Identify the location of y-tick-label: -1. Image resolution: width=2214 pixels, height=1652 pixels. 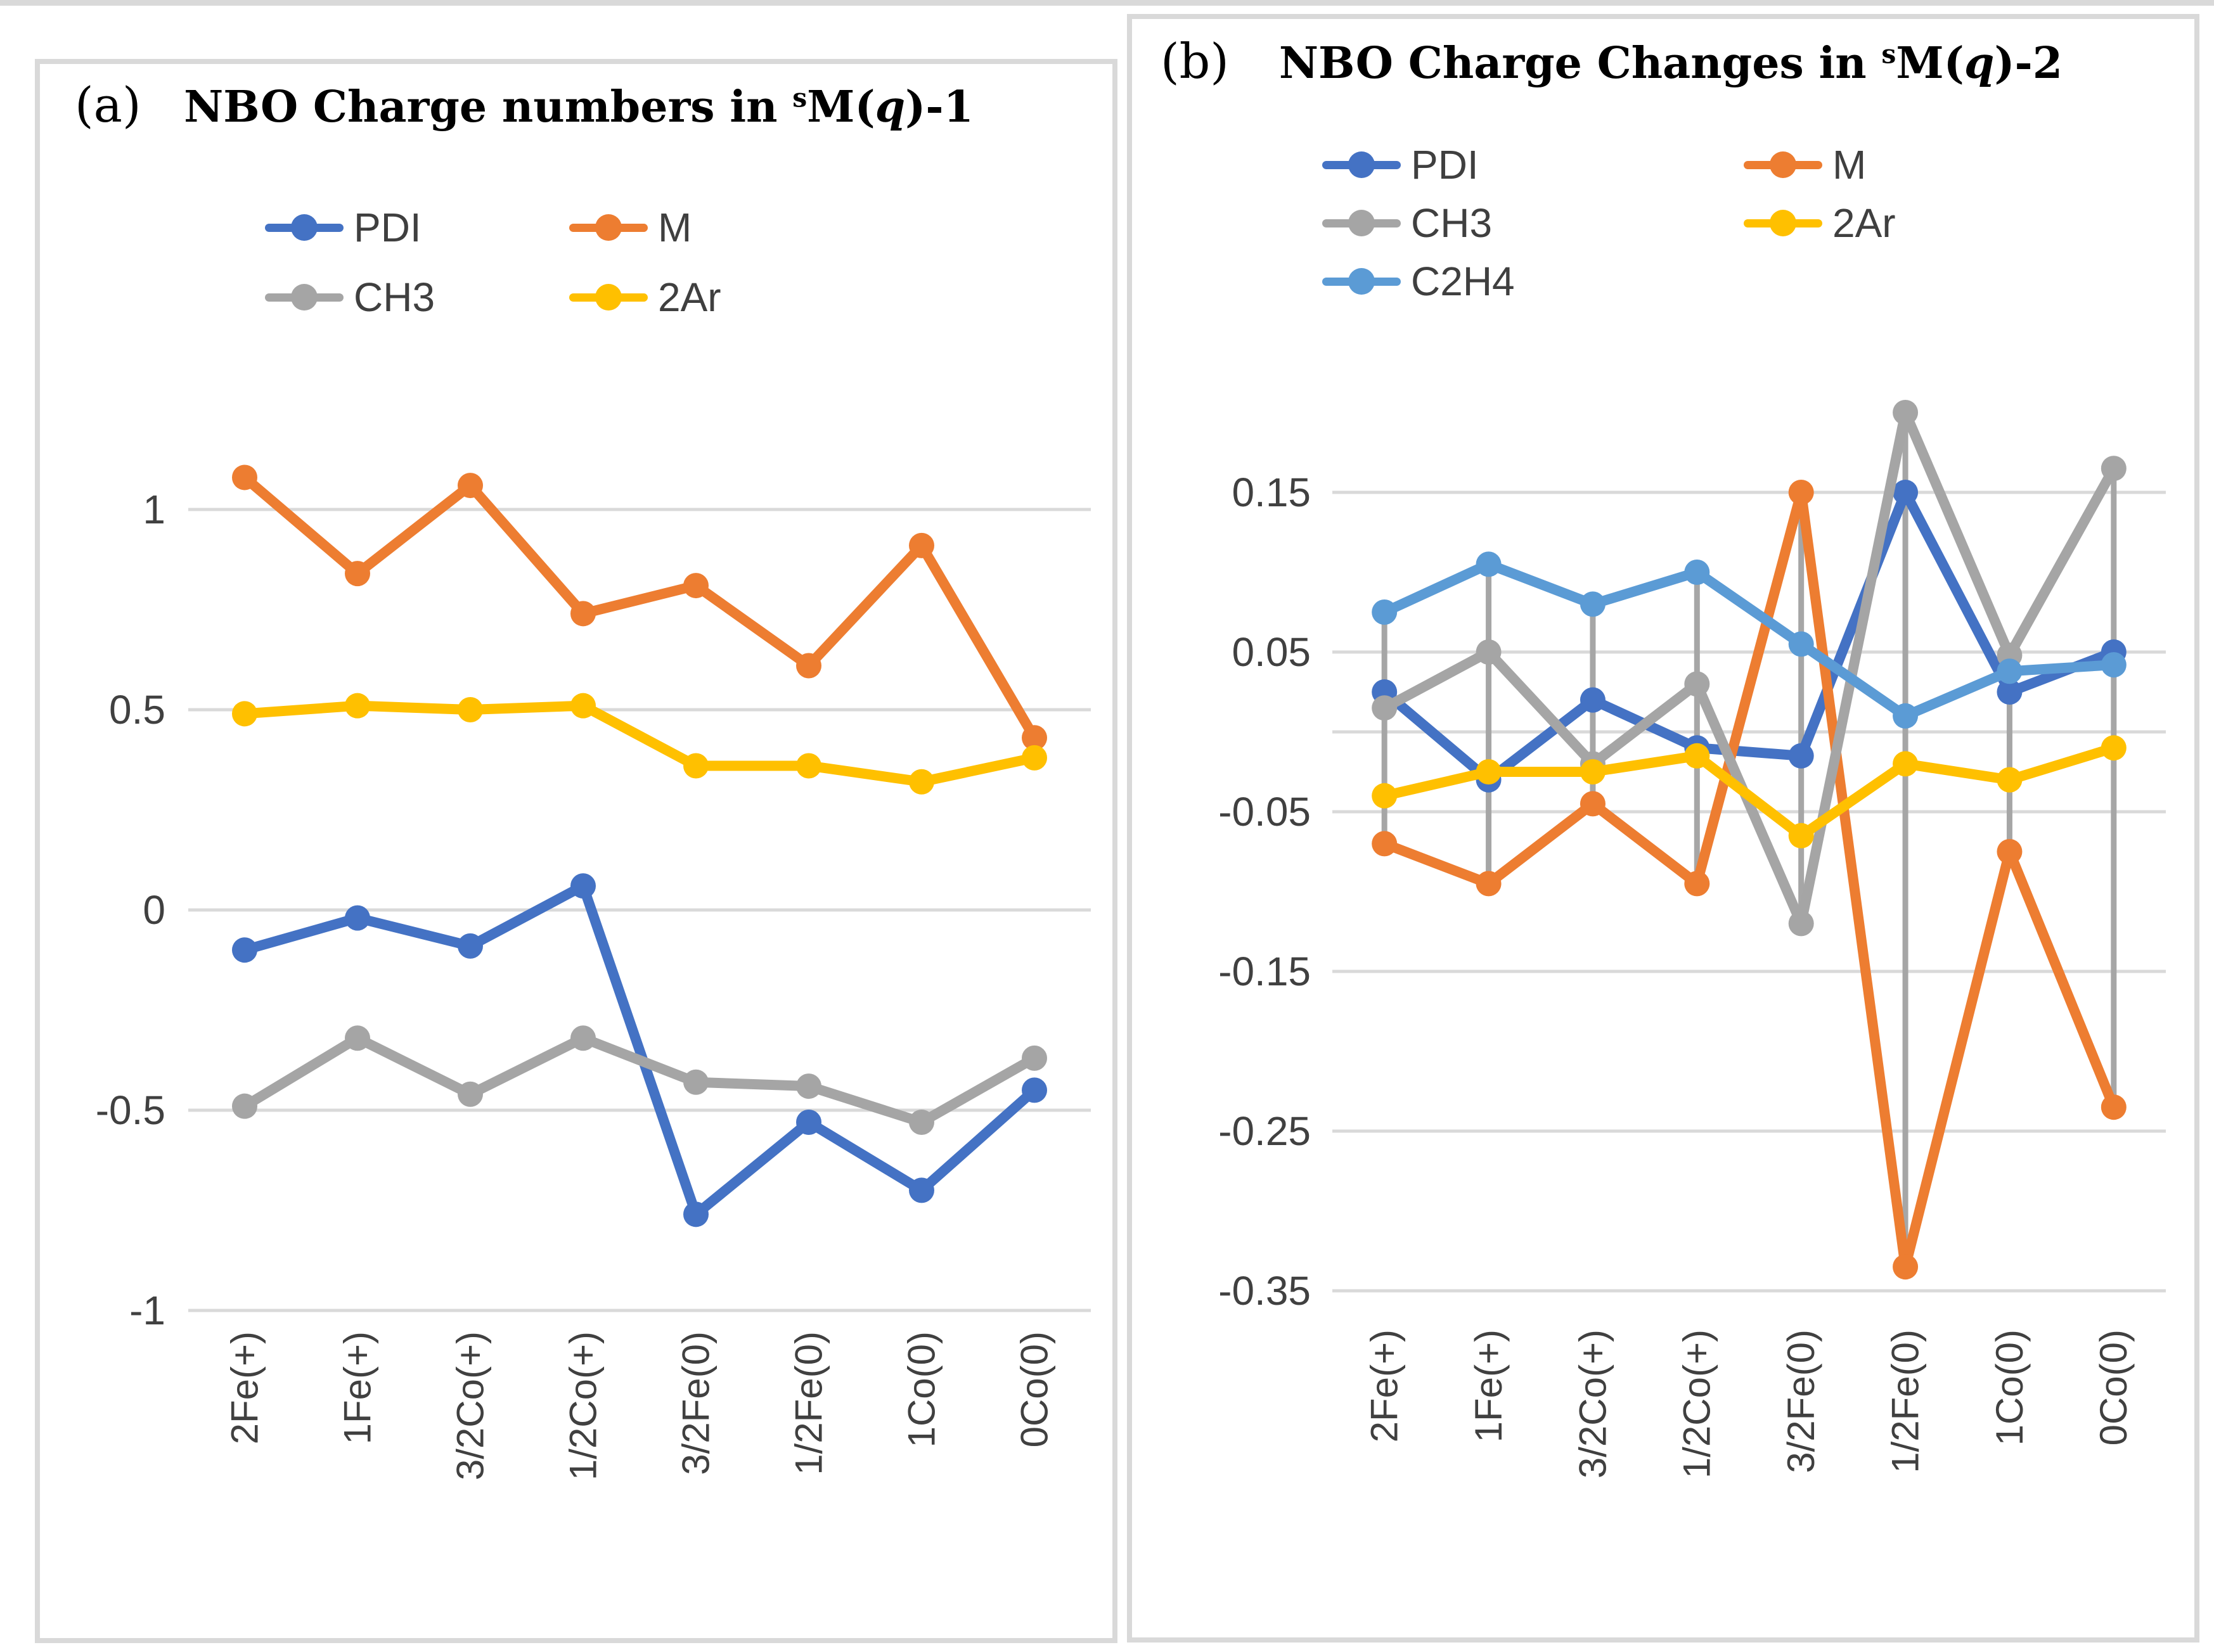
(147, 1310).